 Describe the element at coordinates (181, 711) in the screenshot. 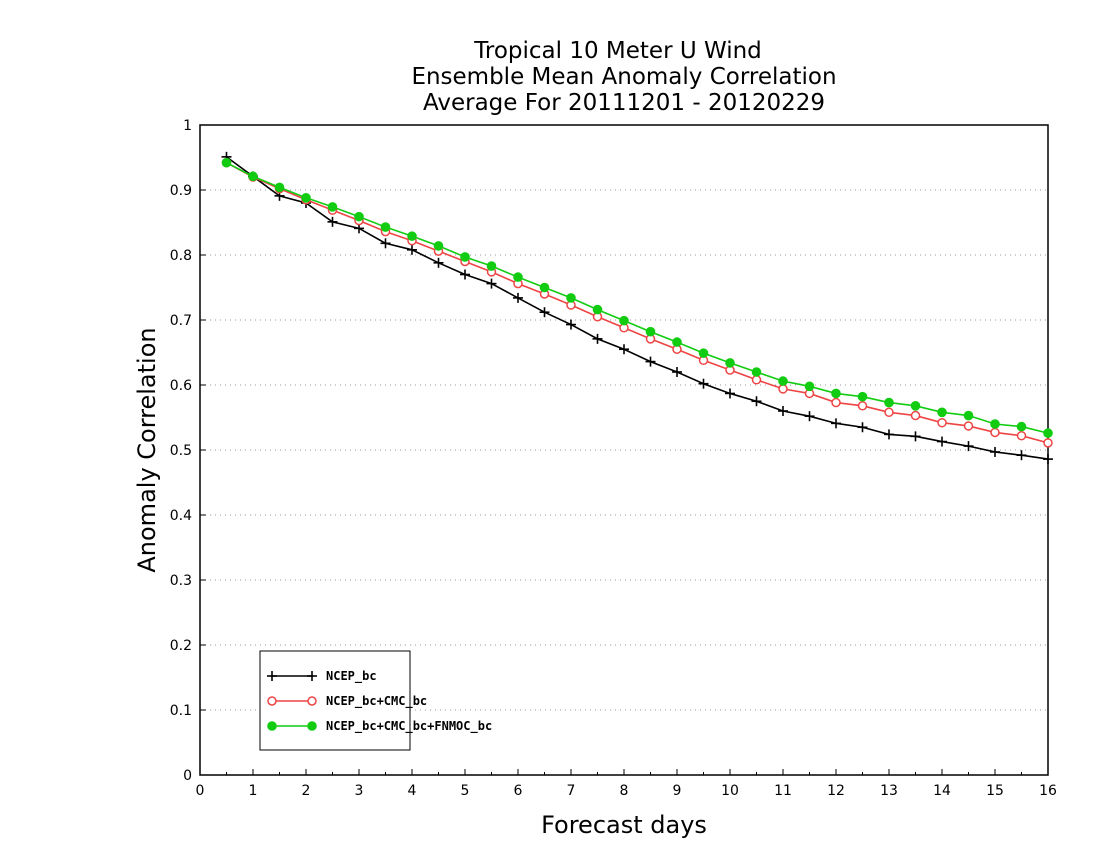

I see `y-tick-label: 0.1` at that location.